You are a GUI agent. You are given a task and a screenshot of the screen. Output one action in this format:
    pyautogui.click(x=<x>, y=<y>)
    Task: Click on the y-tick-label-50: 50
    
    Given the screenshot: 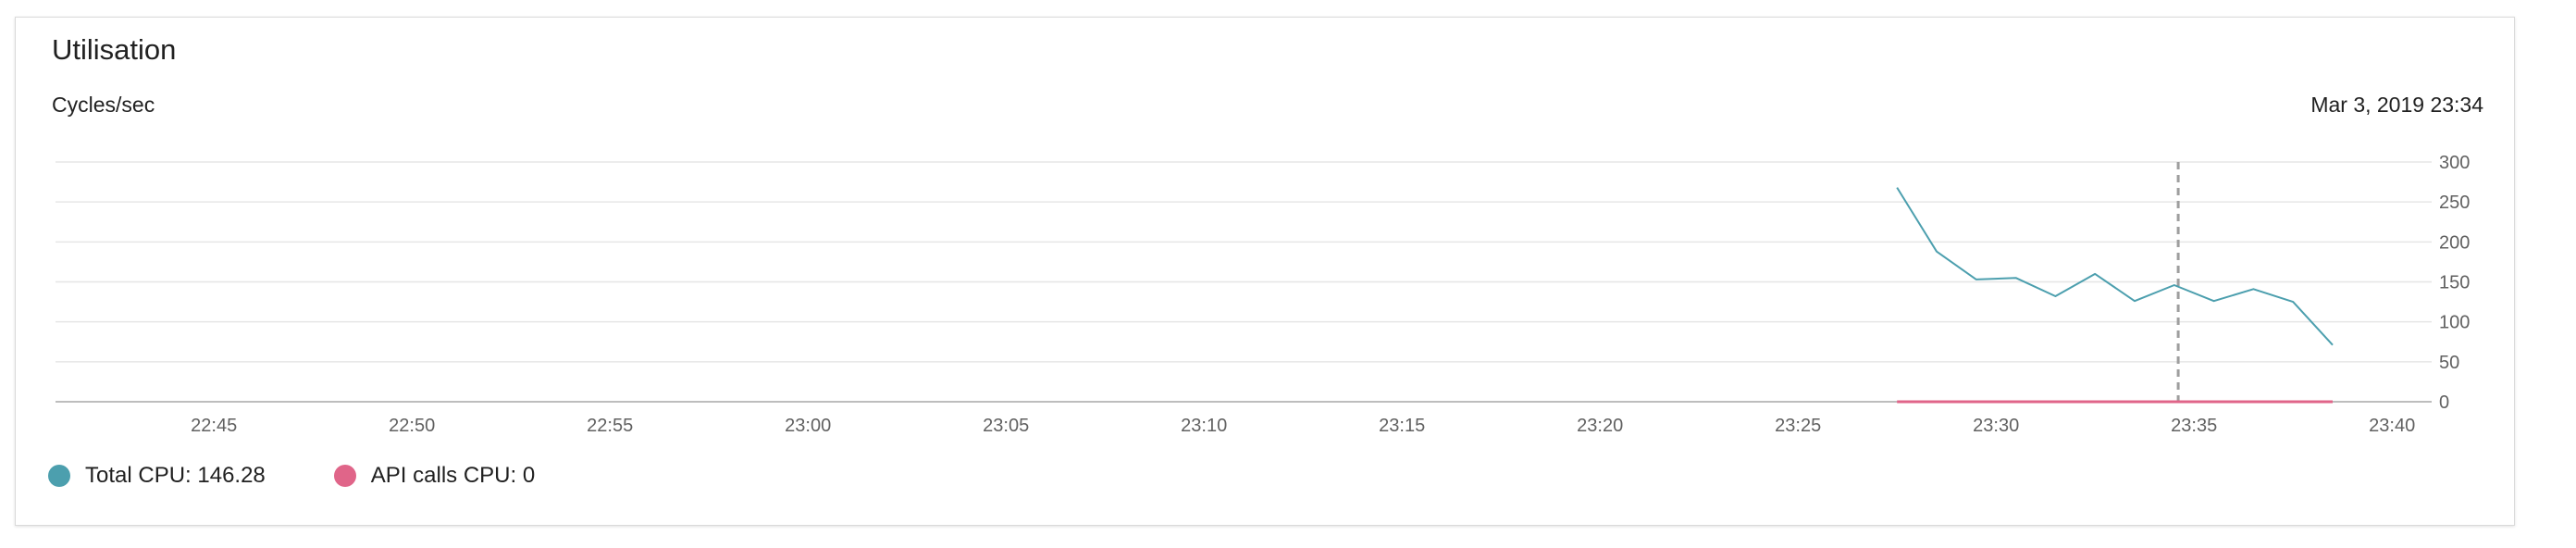 What is the action you would take?
    pyautogui.click(x=2449, y=363)
    